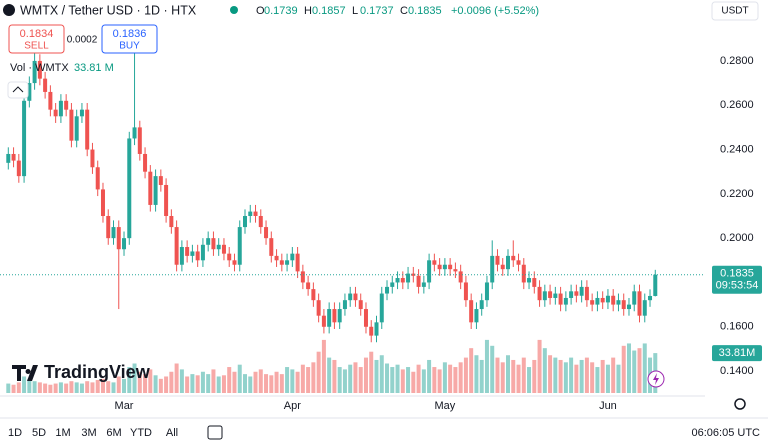  I want to click on collapse-button, so click(18, 90).